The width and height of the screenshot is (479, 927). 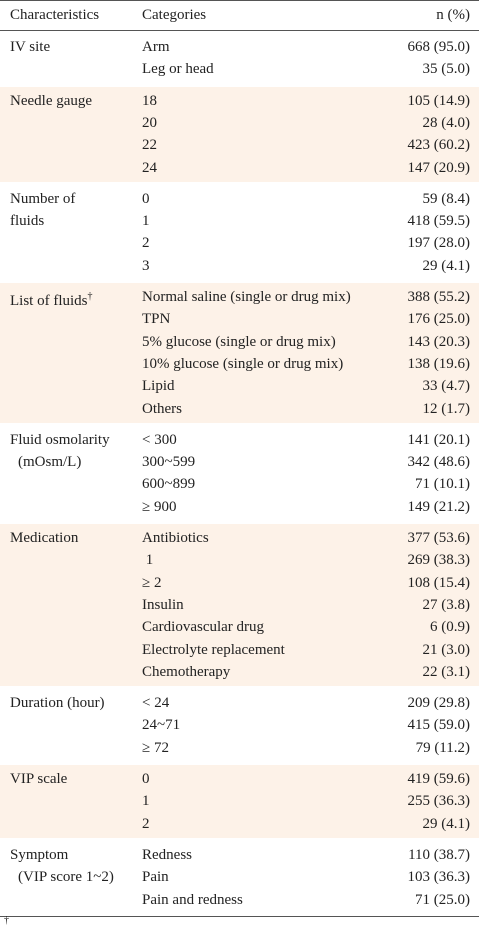 I want to click on characteristic: VIP scale, so click(x=39, y=779).